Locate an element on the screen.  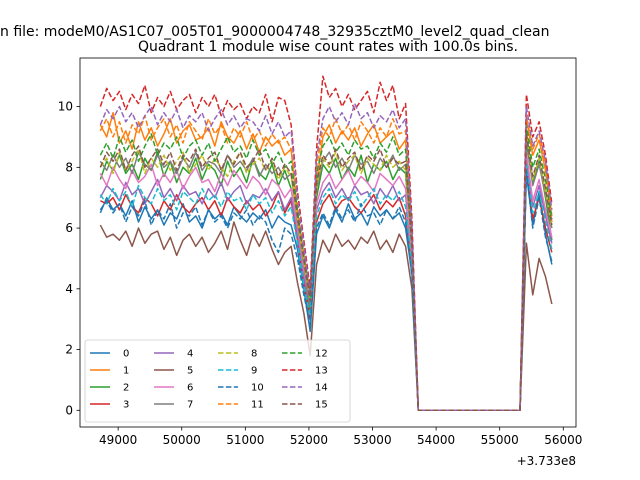
x-tick-label: 56000 is located at coordinates (563, 440).